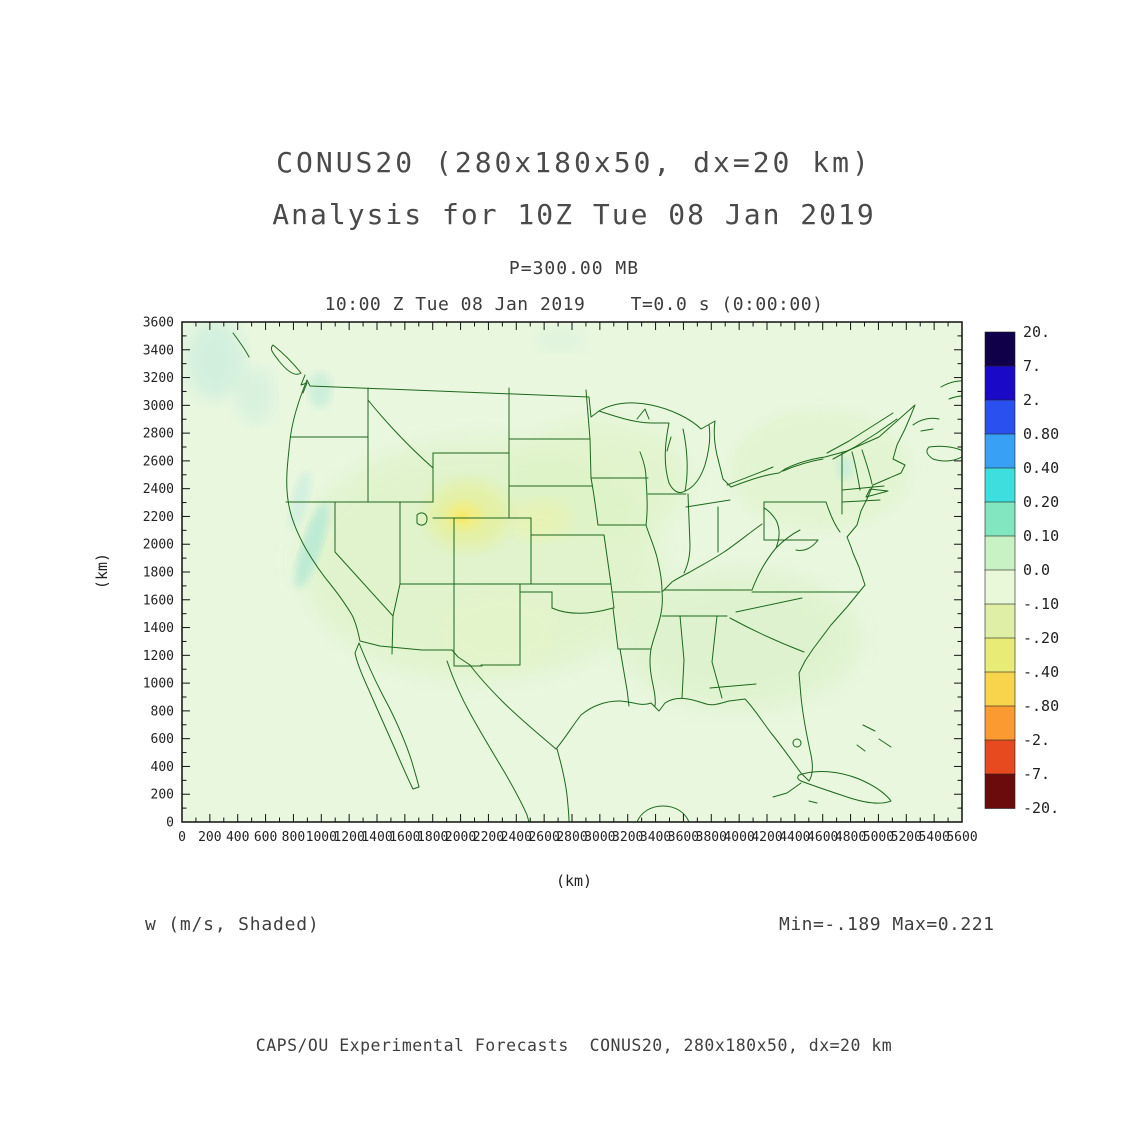 The image size is (1148, 1148). What do you see at coordinates (540, 520) in the screenshot?
I see `field-patch-yellow` at bounding box center [540, 520].